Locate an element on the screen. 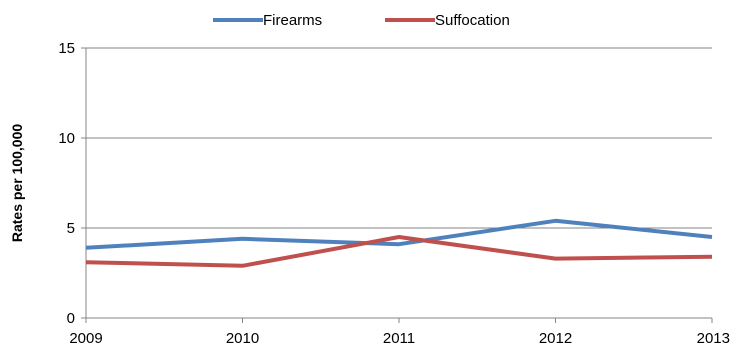 This screenshot has height=356, width=732. y-axis-label: Rates per 100,000 is located at coordinates (17, 183).